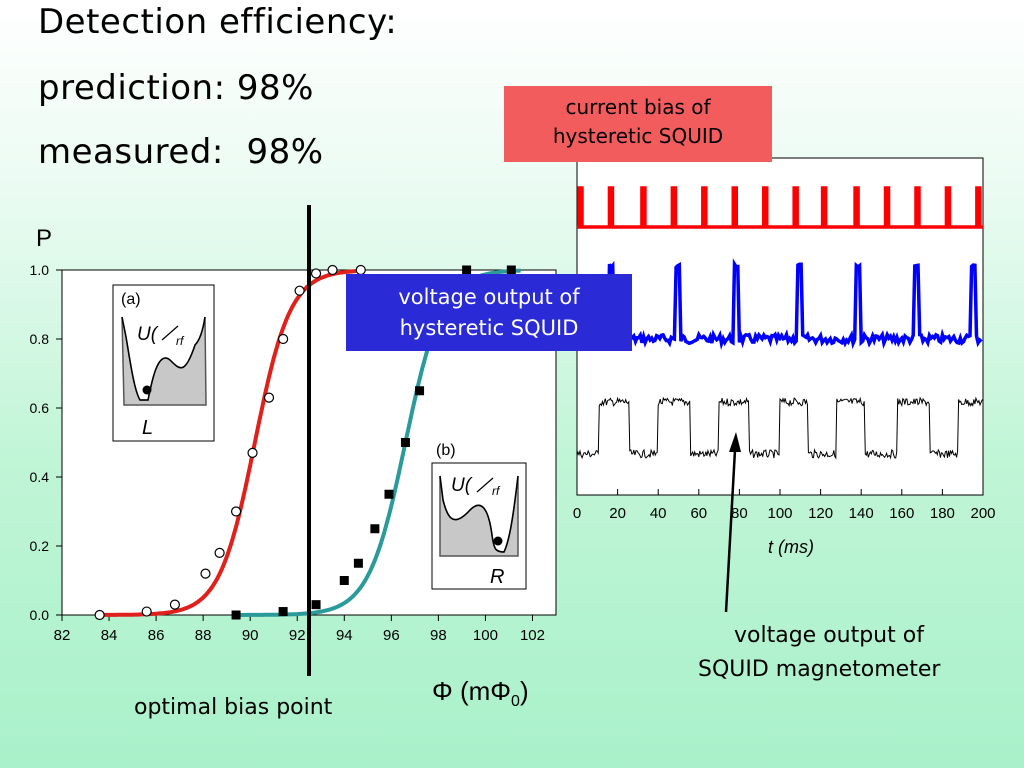  What do you see at coordinates (163, 363) in the screenshot?
I see `inset-a: (a) U( rf L` at bounding box center [163, 363].